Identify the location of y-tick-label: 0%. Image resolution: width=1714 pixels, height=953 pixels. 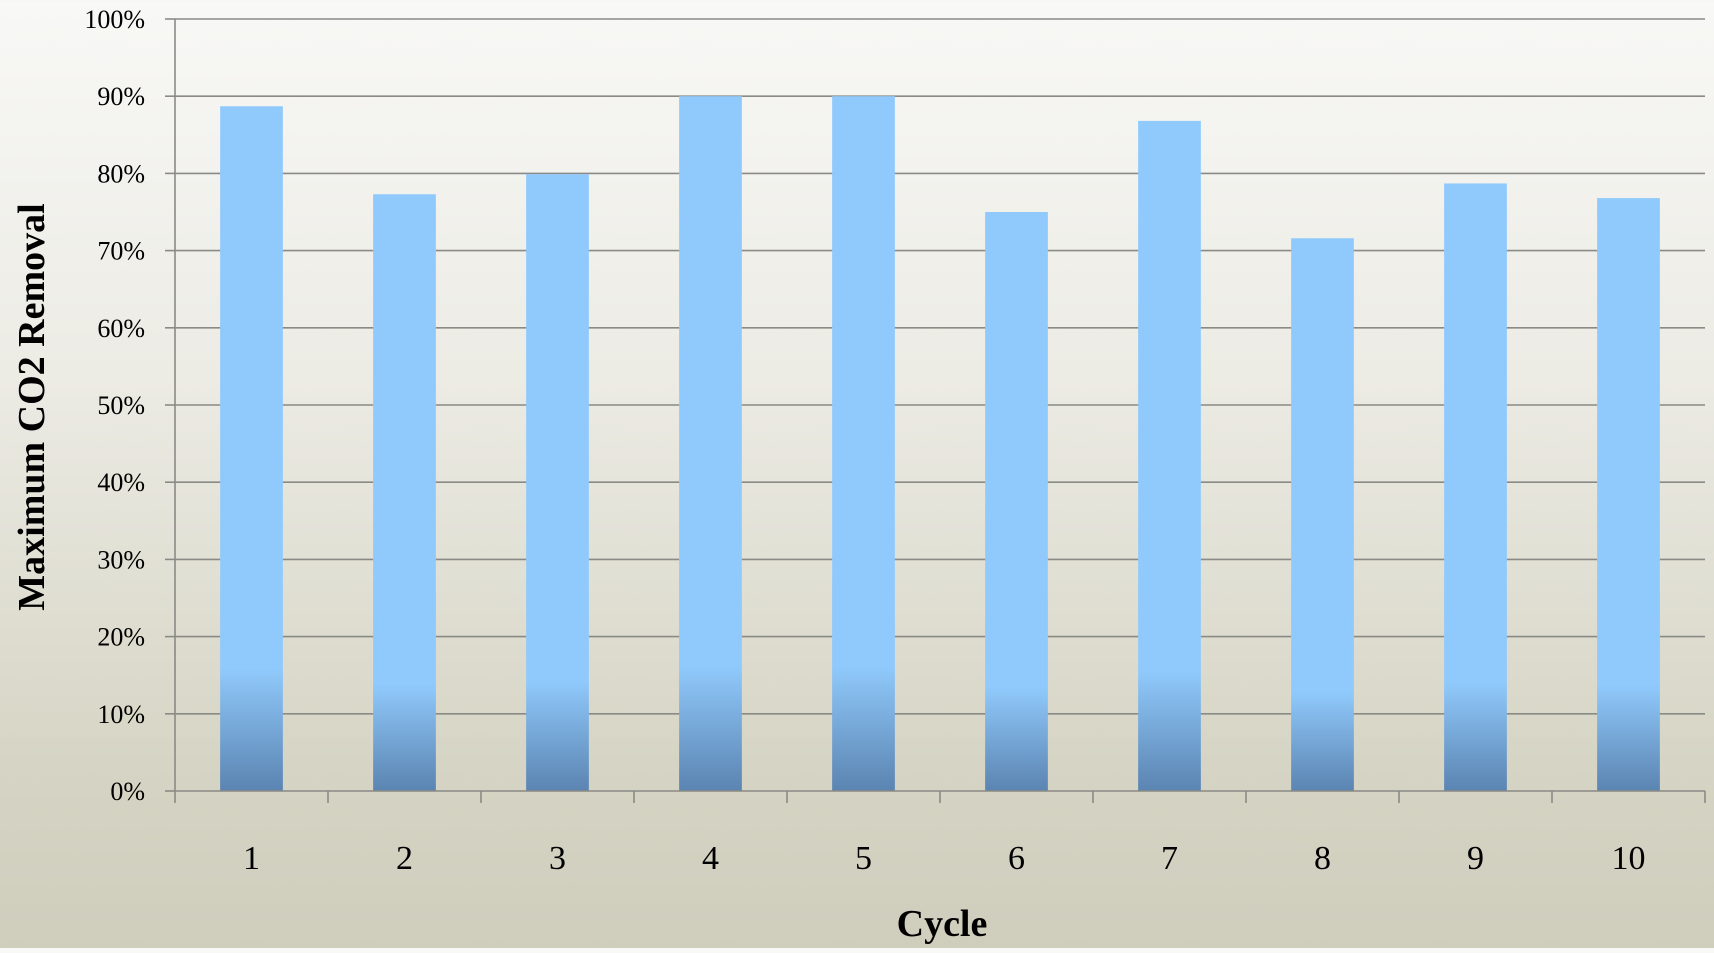
(127, 791).